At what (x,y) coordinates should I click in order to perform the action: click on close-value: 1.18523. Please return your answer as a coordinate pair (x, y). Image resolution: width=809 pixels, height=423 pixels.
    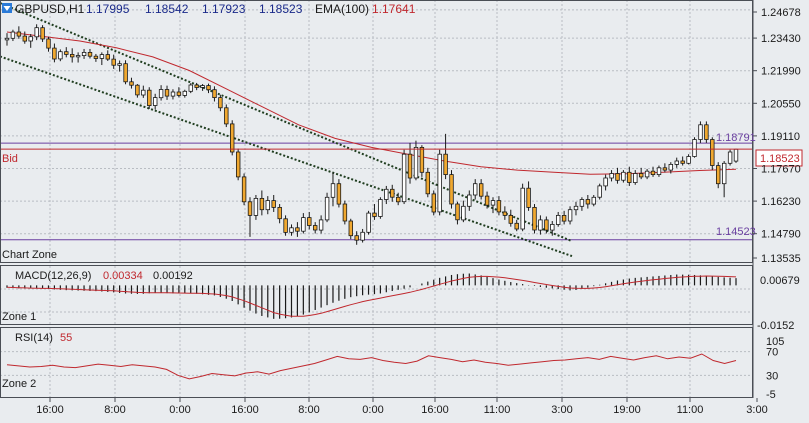
    Looking at the image, I should click on (281, 9).